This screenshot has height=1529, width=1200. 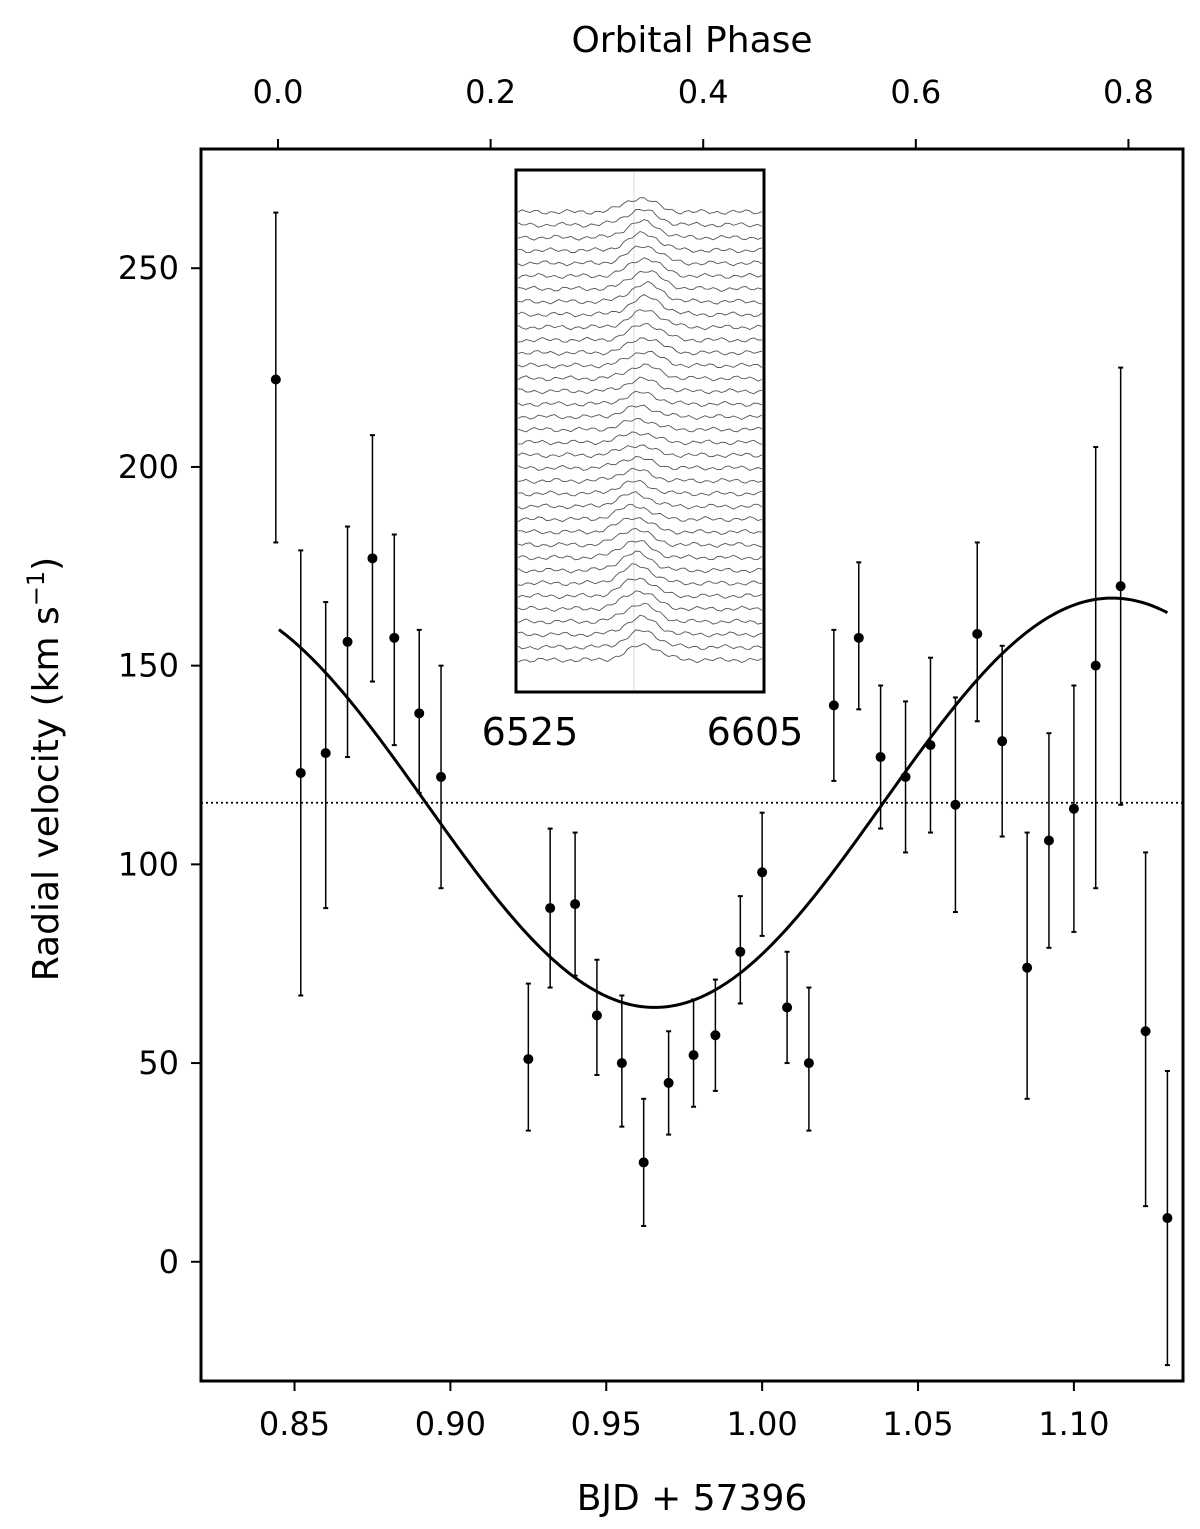 I want to click on phase-tick-label: 0.0, so click(x=278, y=92).